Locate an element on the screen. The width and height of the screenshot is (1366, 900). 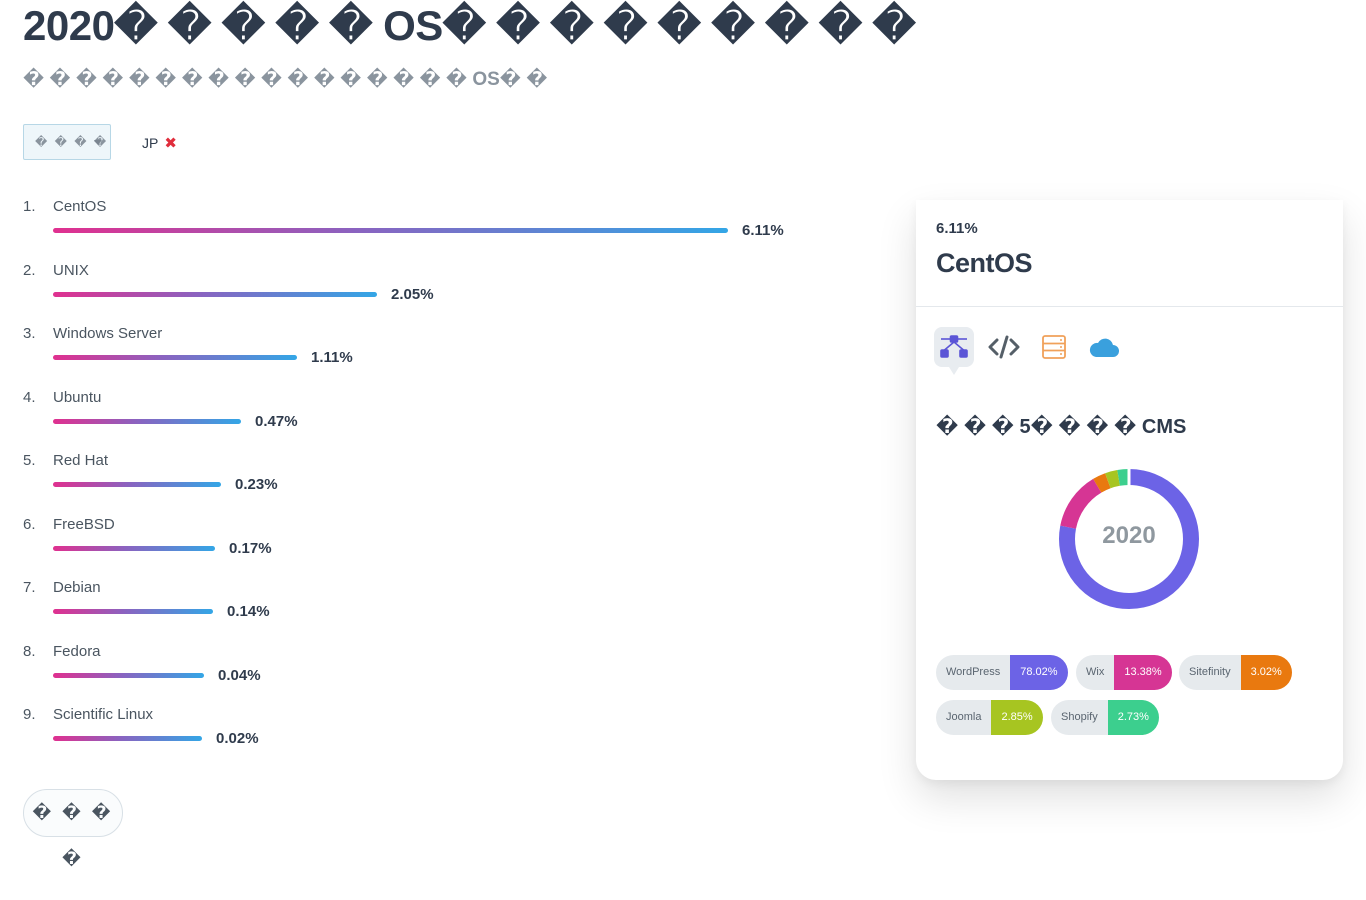
cms-name: Wix is located at coordinates (1095, 672).